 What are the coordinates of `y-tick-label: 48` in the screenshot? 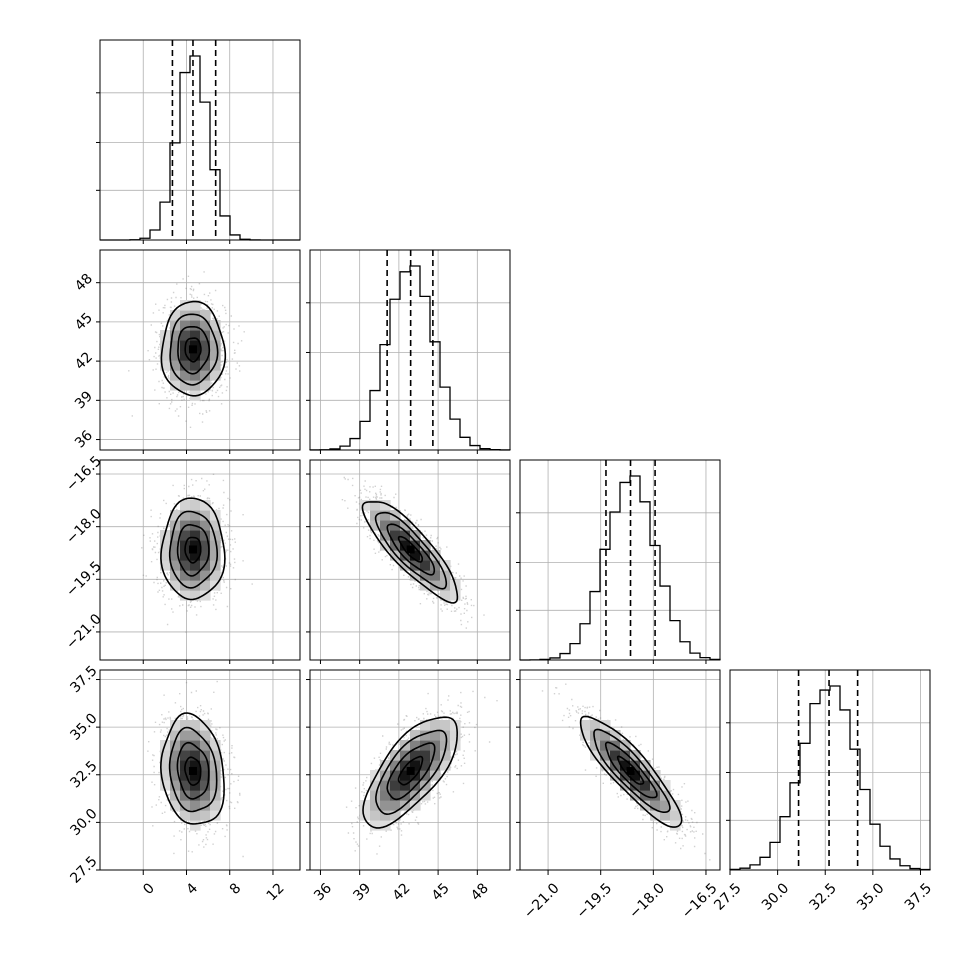 It's located at (84, 283).